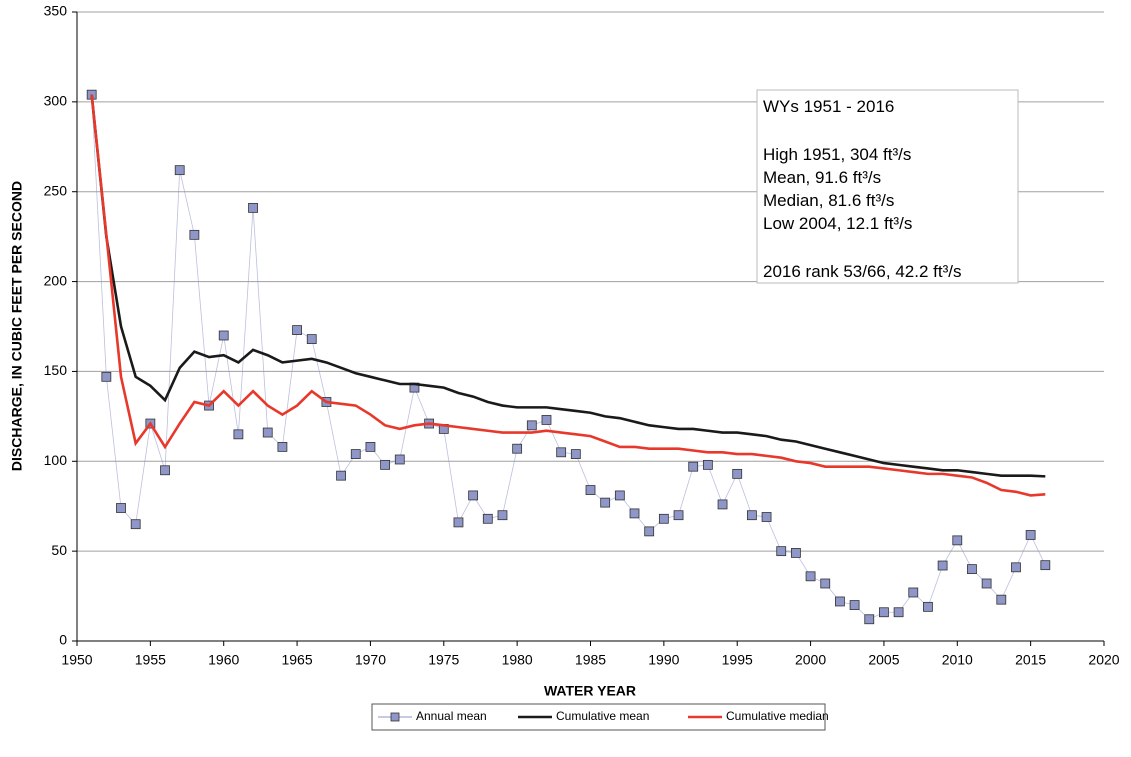 Image resolution: width=1131 pixels, height=757 pixels. I want to click on x-tick-label: 1980, so click(517, 660).